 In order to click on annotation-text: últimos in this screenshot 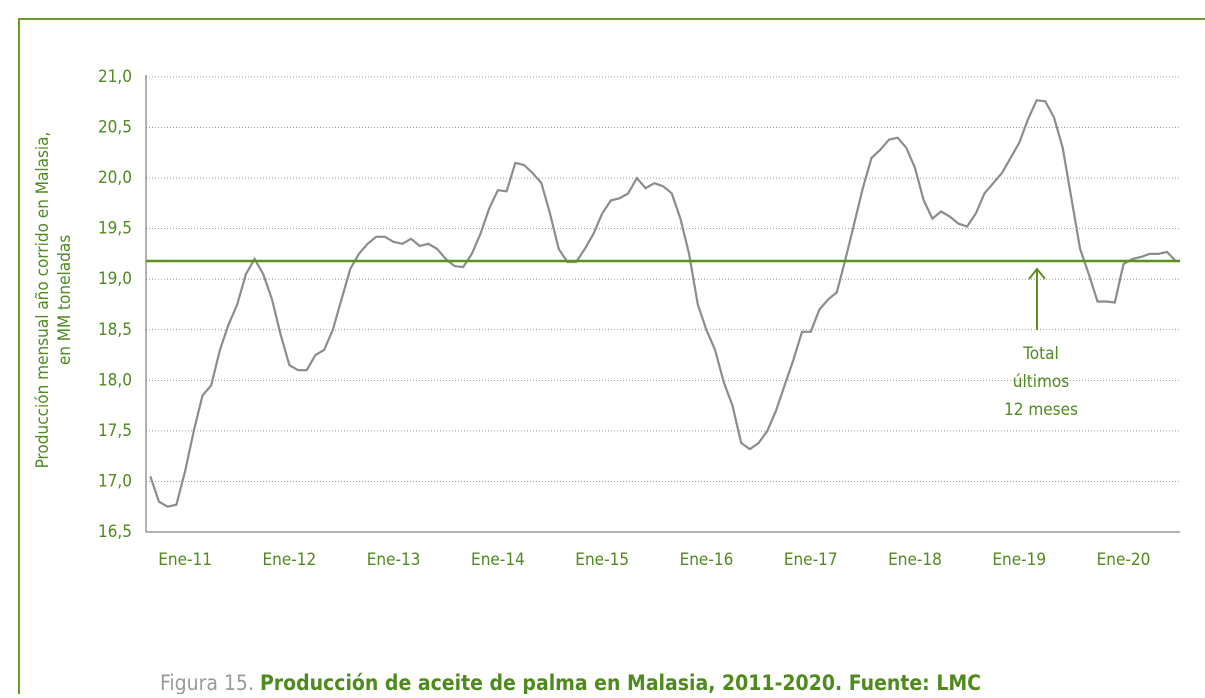, I will do `click(1041, 382)`.